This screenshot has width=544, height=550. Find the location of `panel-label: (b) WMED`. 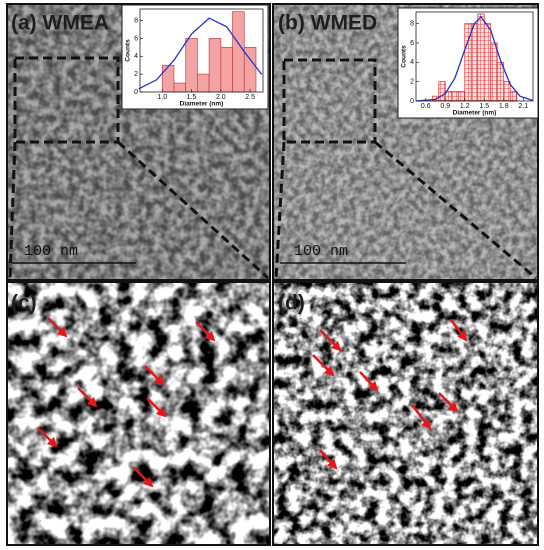

panel-label: (b) WMED is located at coordinates (327, 23).